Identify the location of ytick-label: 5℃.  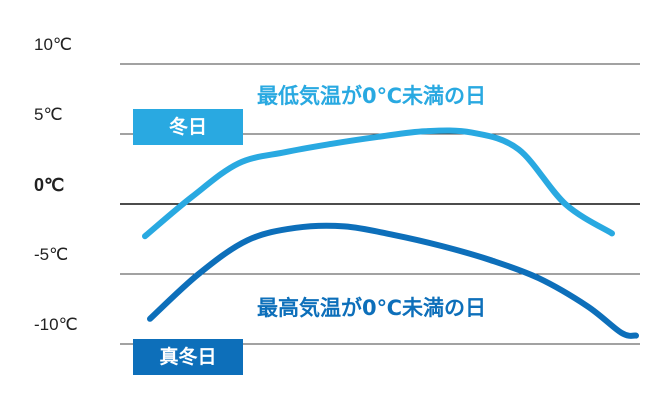
(48, 114).